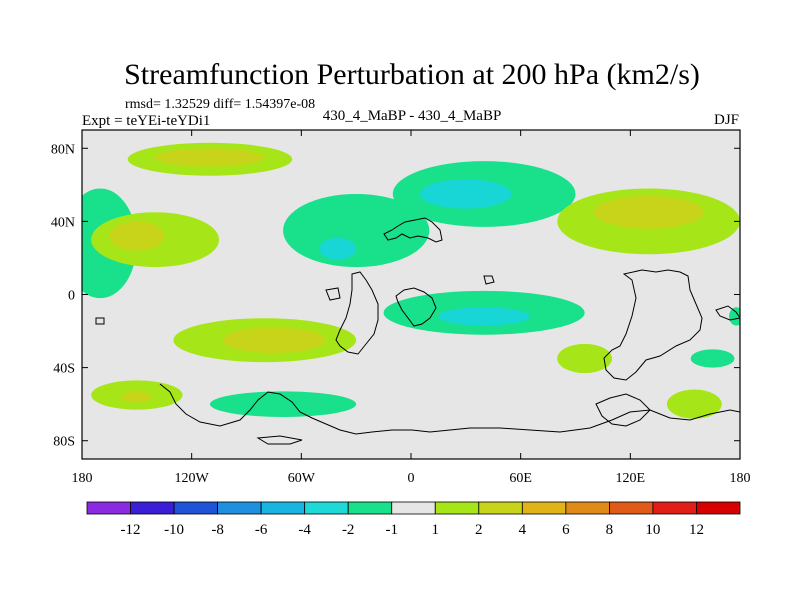  I want to click on coastline-australia, so click(623, 410).